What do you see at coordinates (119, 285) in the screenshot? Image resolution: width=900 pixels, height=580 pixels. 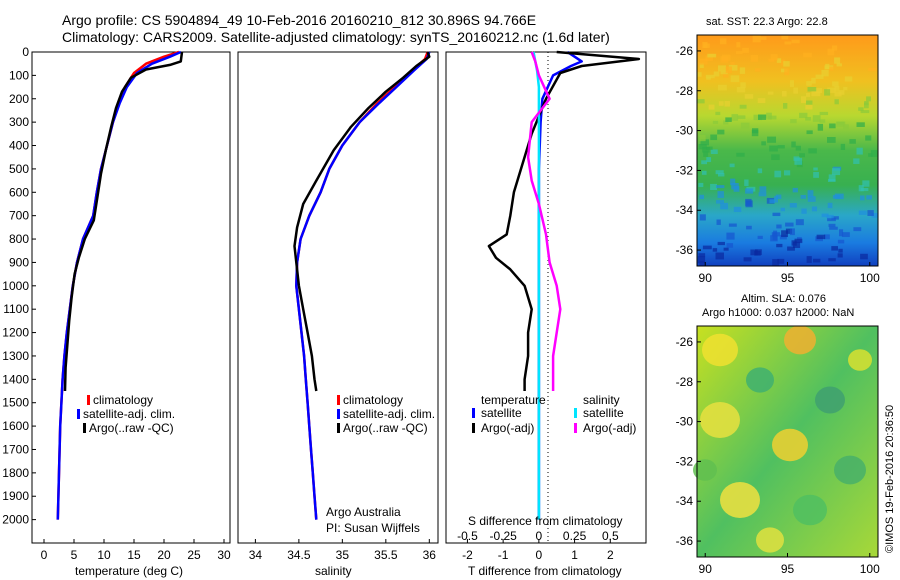 I see `series-line-satellite-adj-clim-` at bounding box center [119, 285].